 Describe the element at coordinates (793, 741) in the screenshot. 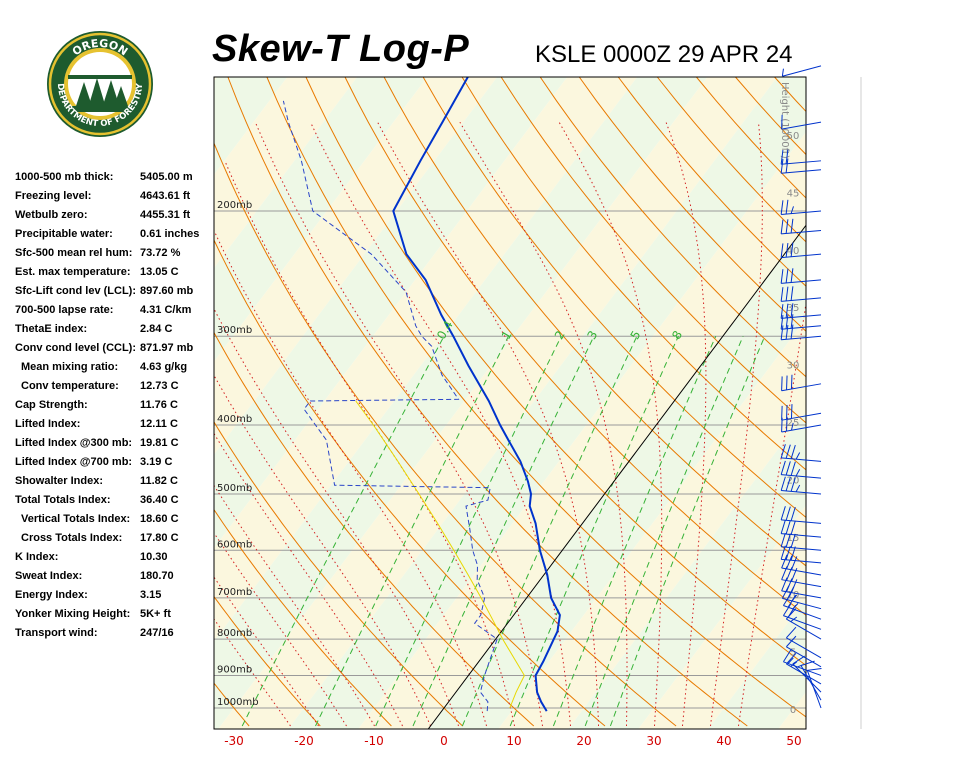

I see `temperature-tick-label: 50` at that location.